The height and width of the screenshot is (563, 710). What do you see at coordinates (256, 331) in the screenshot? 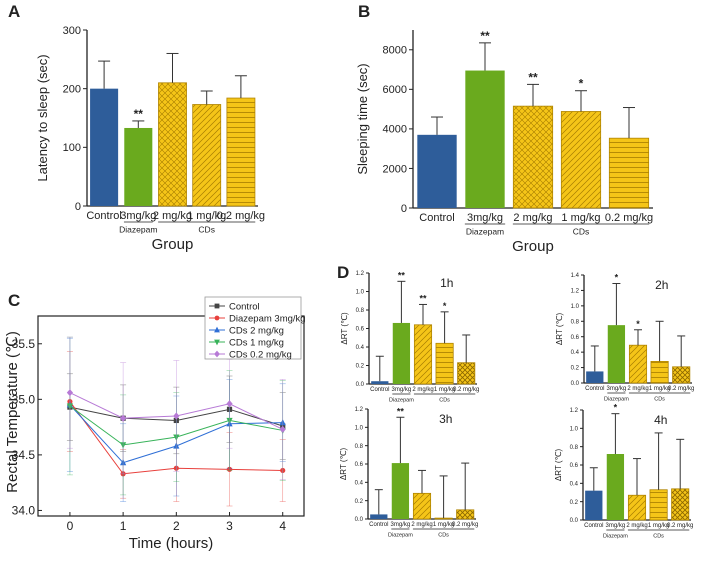
I see `legend-entry: CDs 2 mg/kg` at bounding box center [256, 331].